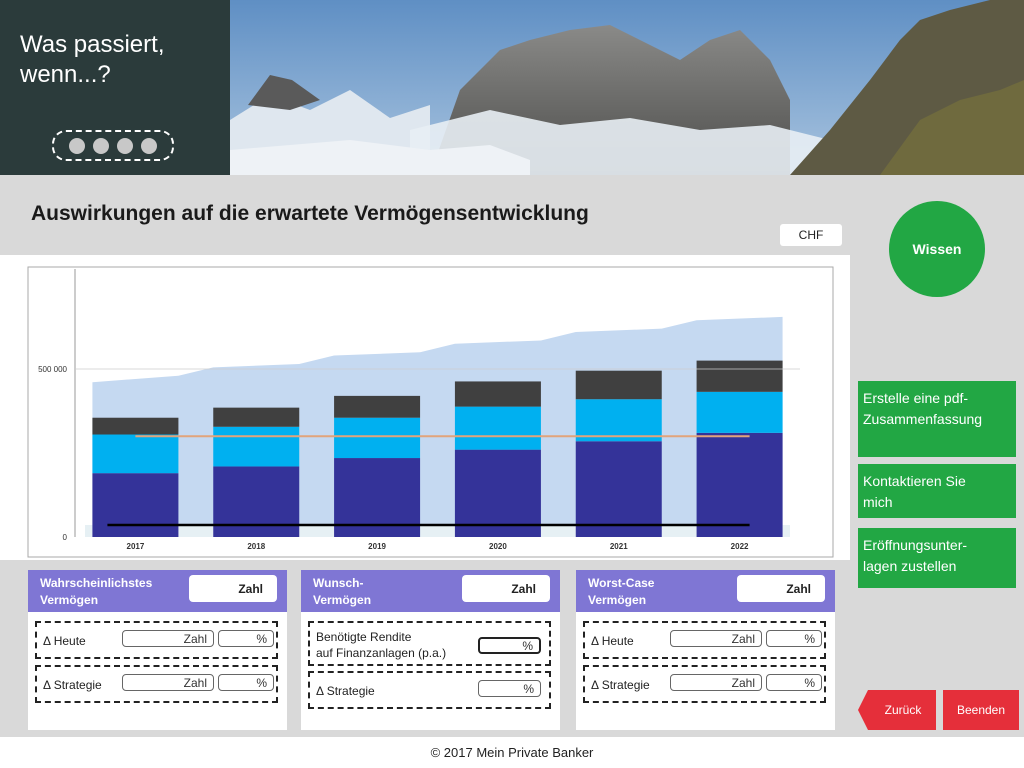 The image size is (1024, 768). Describe the element at coordinates (811, 235) in the screenshot. I see `currency-selector: CHF` at that location.